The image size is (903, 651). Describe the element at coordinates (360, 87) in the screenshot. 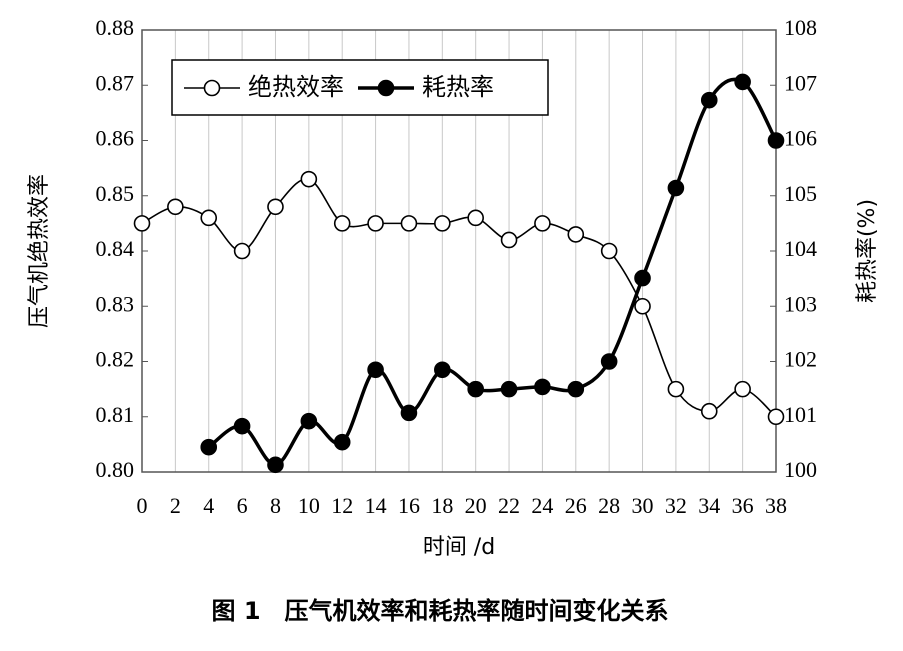

I see `legend: 绝热效率 耗热率` at that location.